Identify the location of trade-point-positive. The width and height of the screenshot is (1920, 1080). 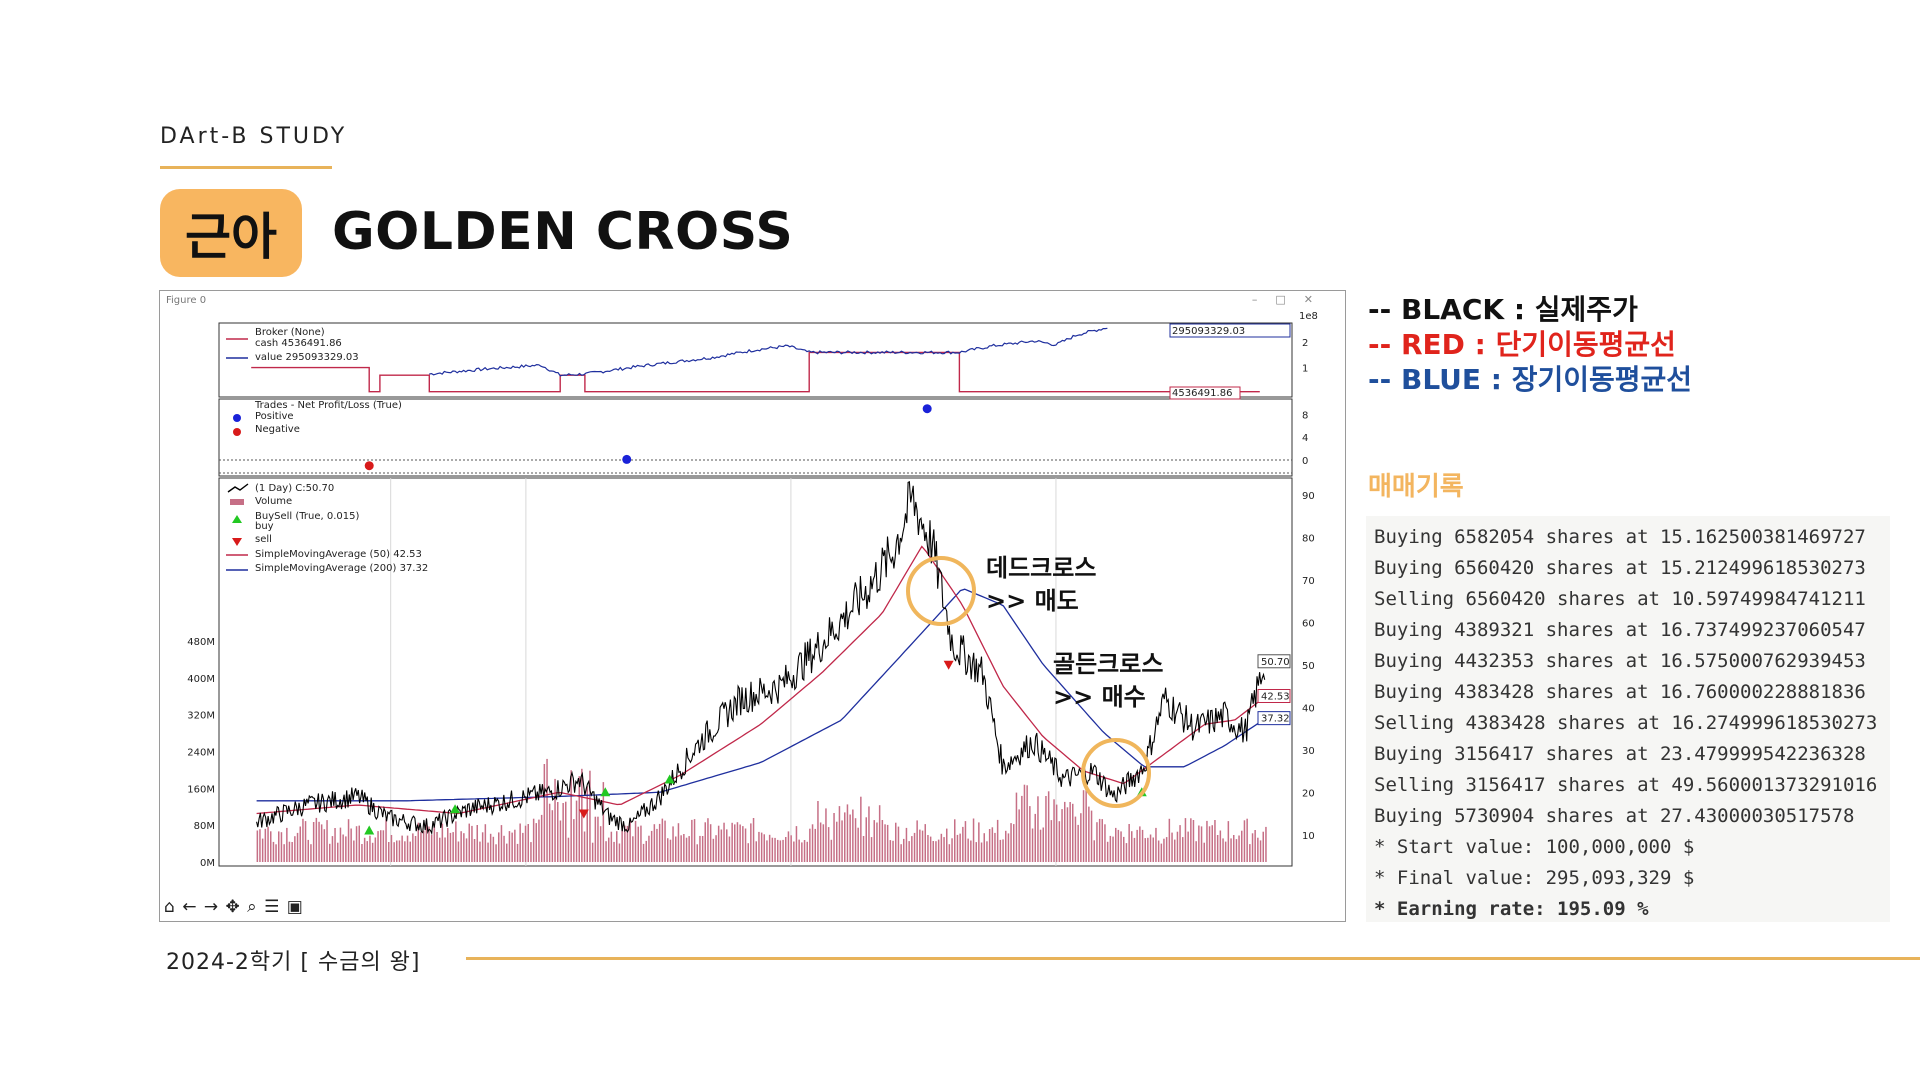
(927, 409).